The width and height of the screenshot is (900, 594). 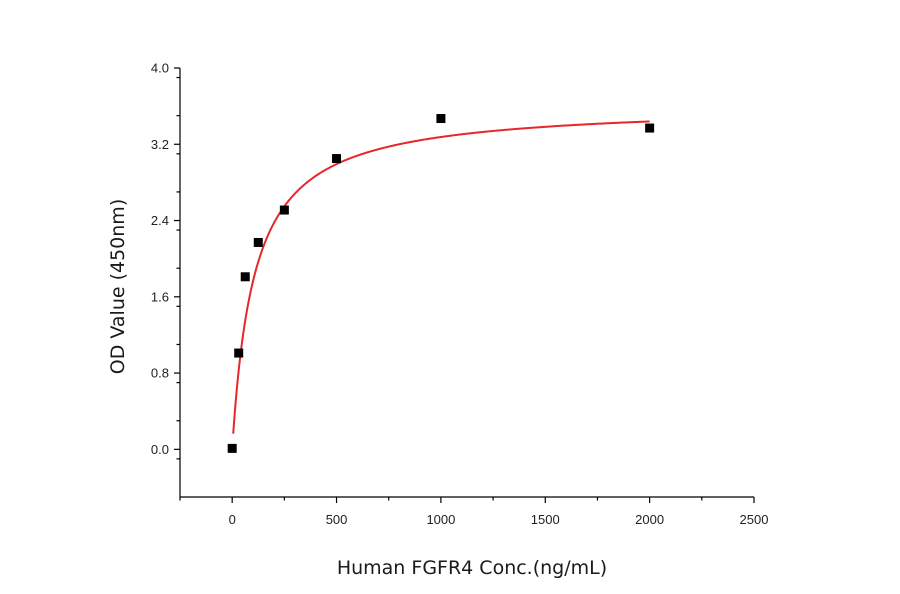 I want to click on x-tick-label: 2000, so click(x=649, y=519).